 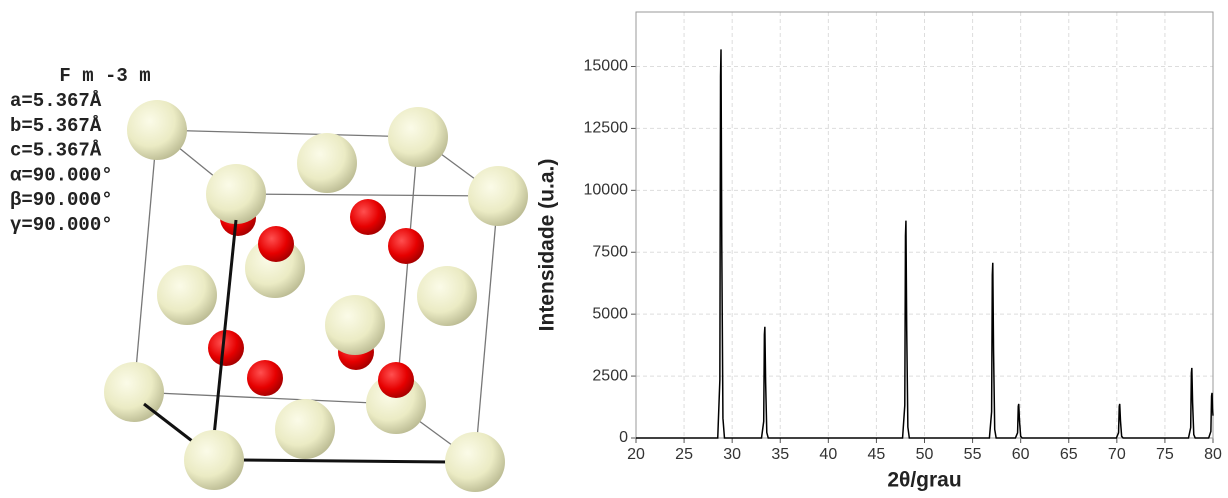 I want to click on x-tick-label: 35, so click(x=780, y=454).